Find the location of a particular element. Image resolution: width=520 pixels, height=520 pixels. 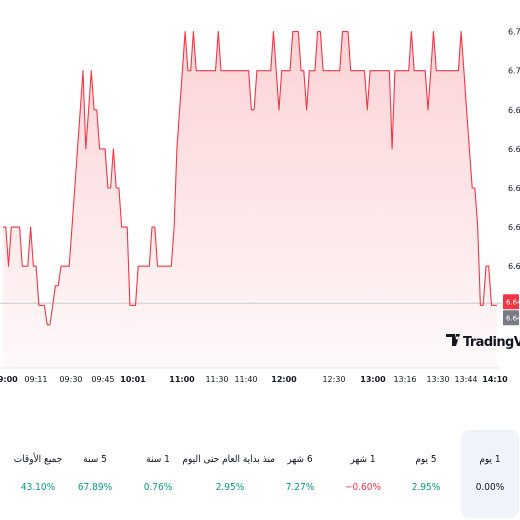

period-button: 5 سنة 67.89% is located at coordinates (95, 474).